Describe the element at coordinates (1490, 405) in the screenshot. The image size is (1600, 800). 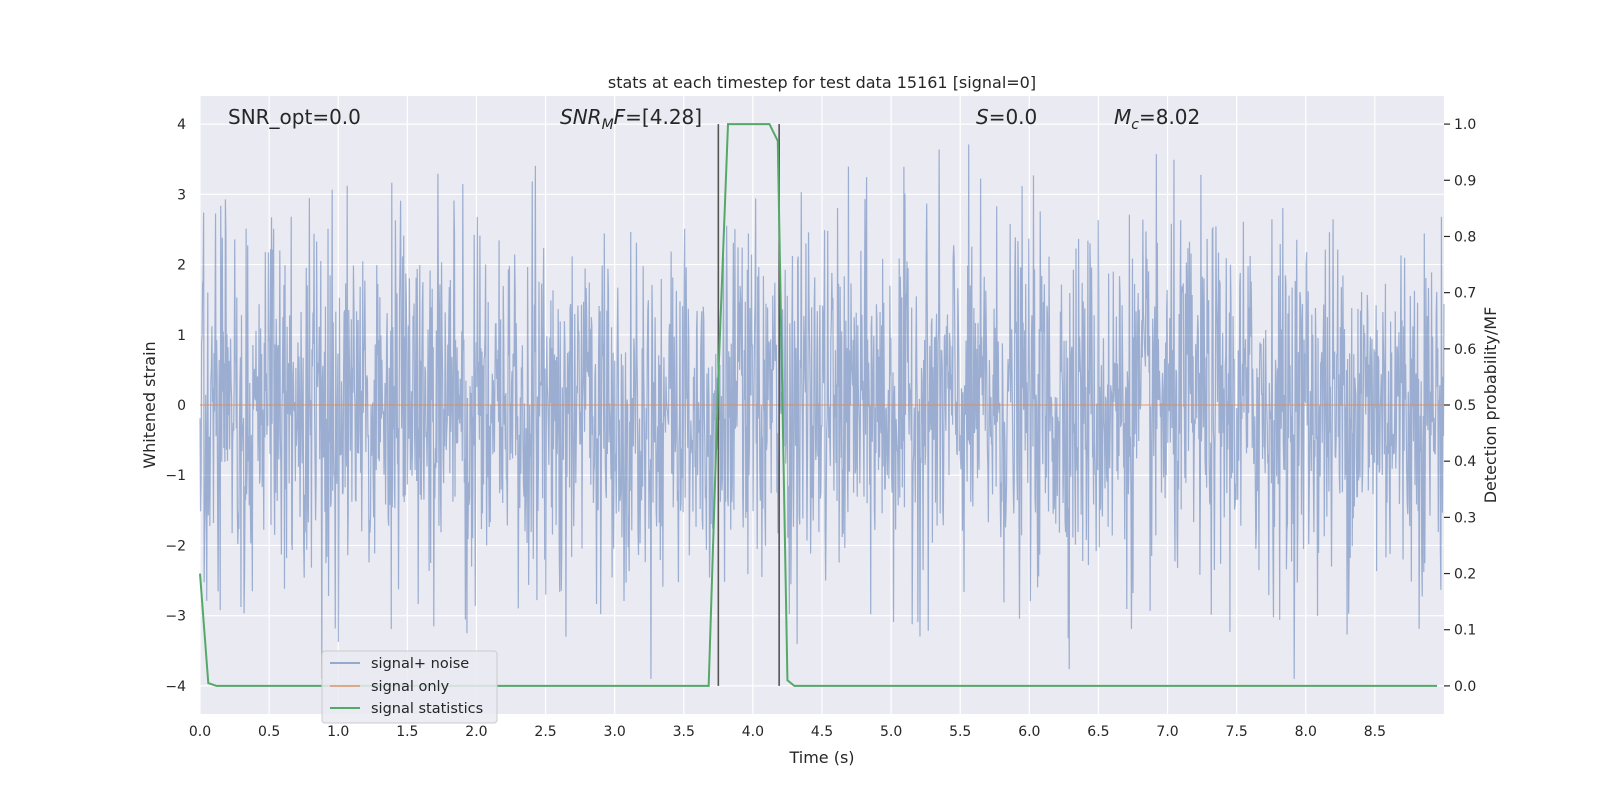
I see `right-y-axis-label: Detection probability/MF` at that location.